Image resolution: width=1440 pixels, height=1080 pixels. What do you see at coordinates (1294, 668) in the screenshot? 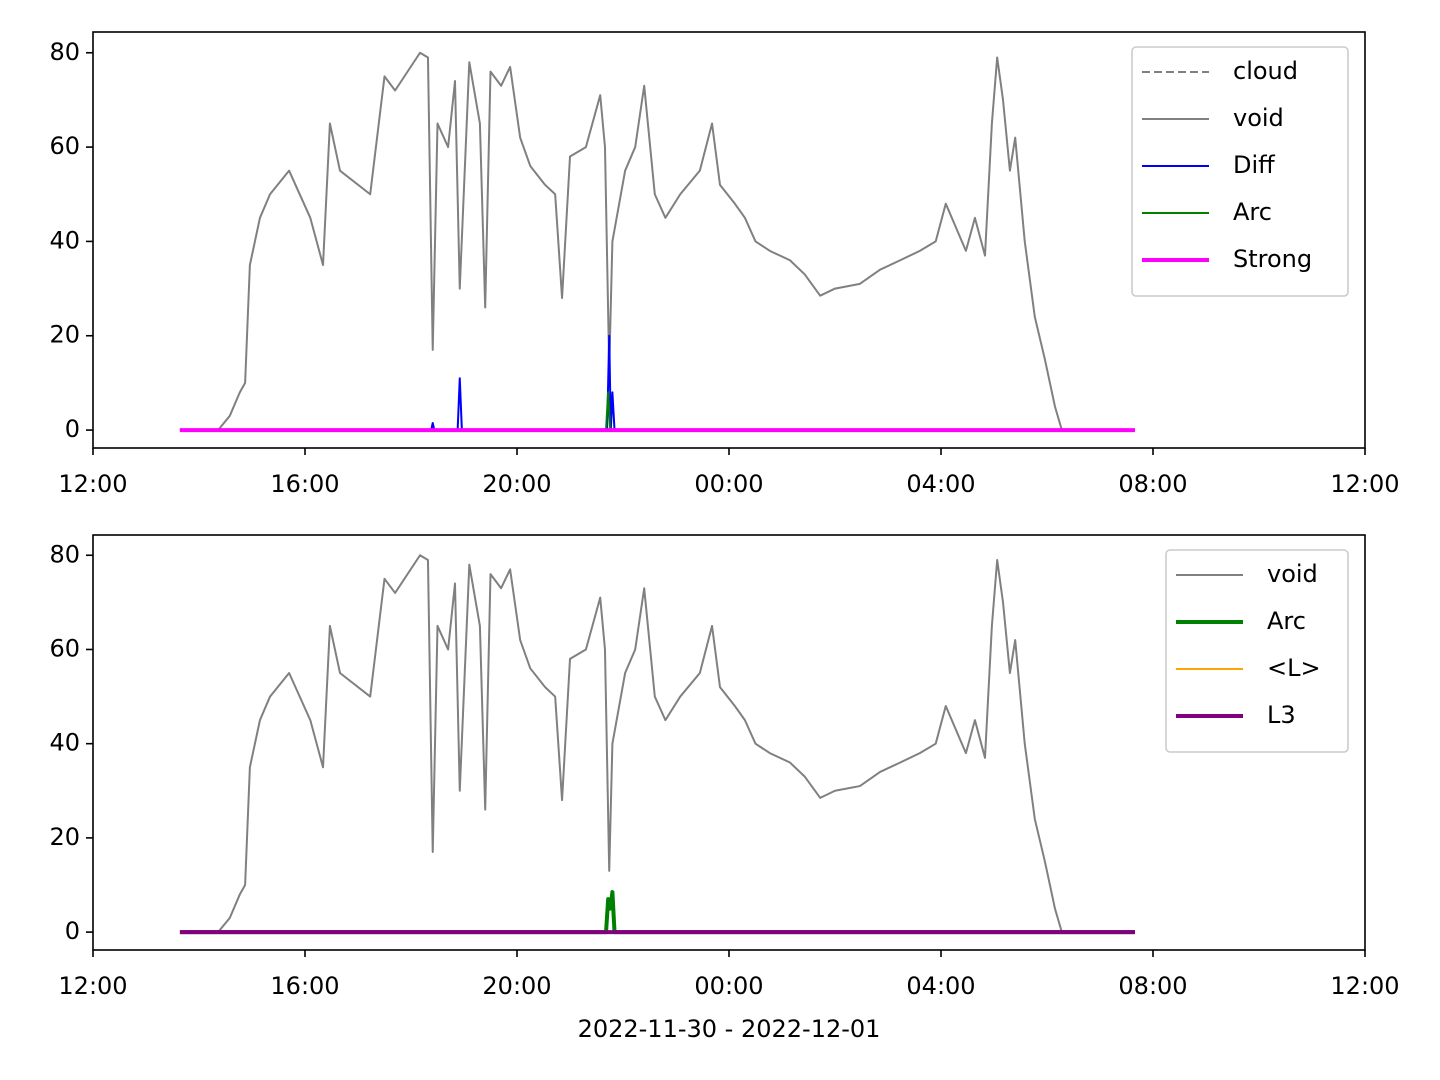
I see `legend-label: <L>` at bounding box center [1294, 668].